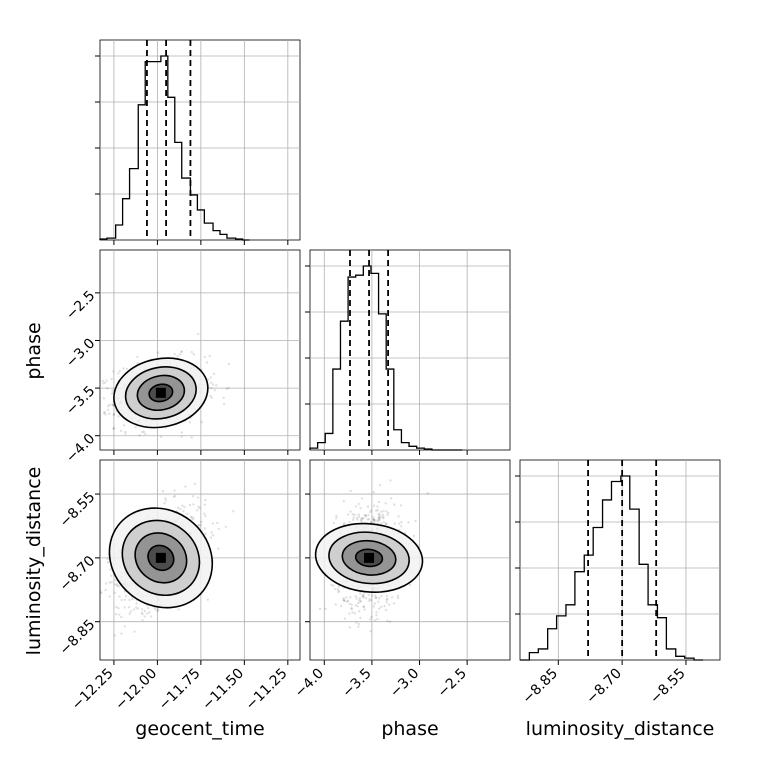 This screenshot has width=760, height=764. I want to click on histogram-step, so click(386, 358).